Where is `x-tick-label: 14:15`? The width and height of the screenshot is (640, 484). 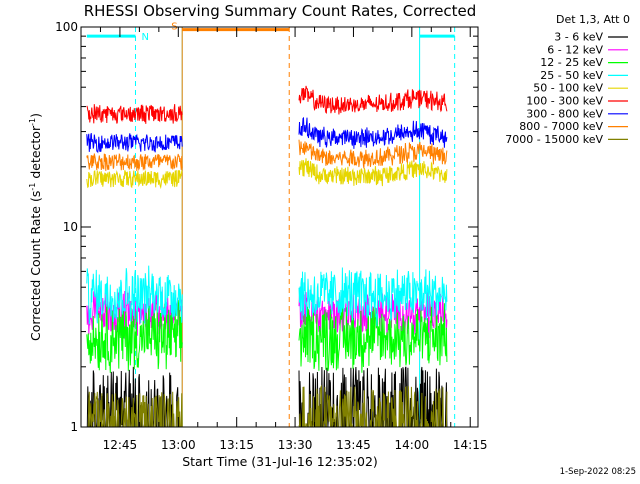
x-tick-label: 14:15 is located at coordinates (470, 445).